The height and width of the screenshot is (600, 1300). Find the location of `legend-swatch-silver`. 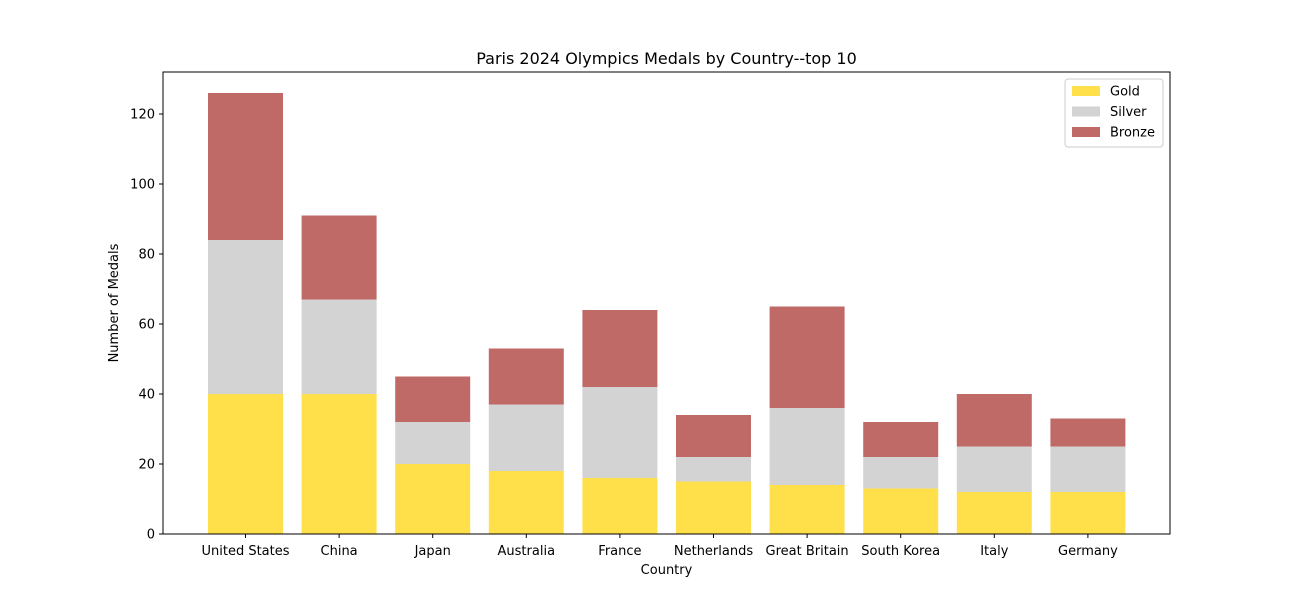

legend-swatch-silver is located at coordinates (1086, 111).